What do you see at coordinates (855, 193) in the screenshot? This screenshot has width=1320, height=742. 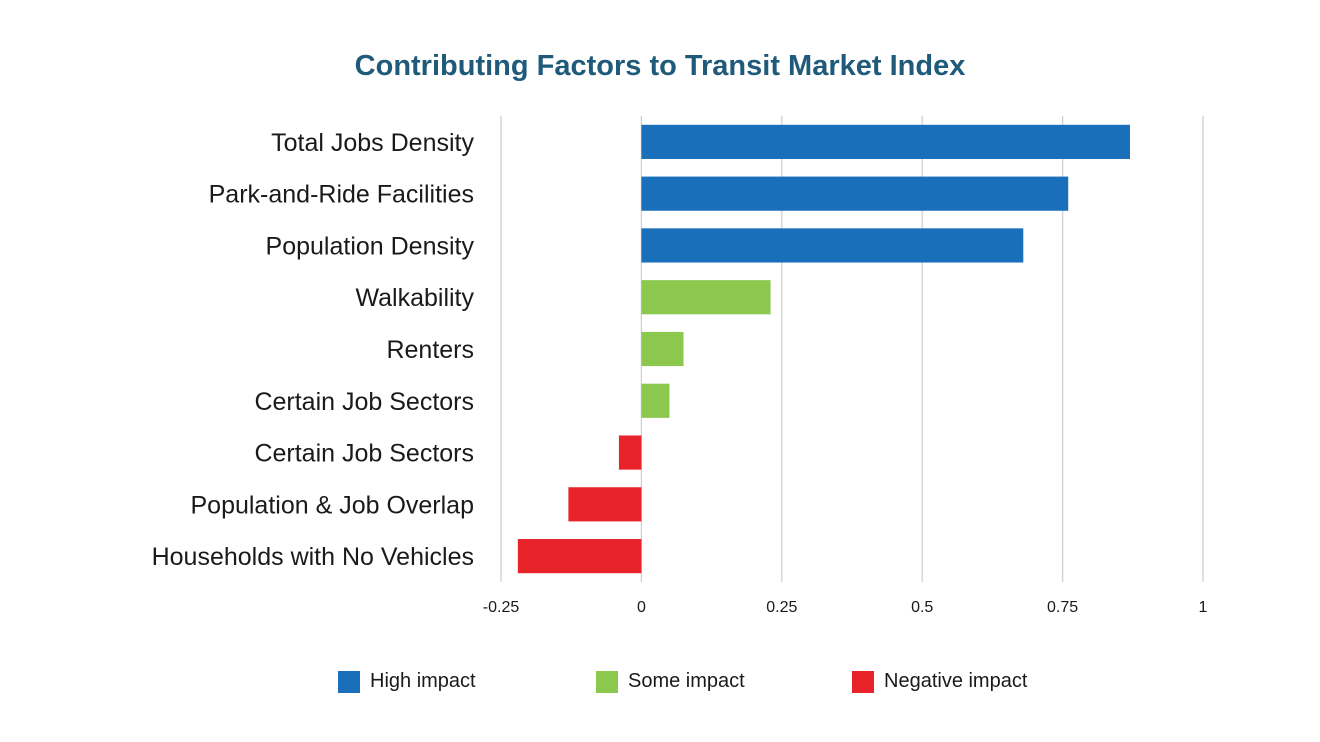 I see `bar-2-park-and-ride-facilities` at bounding box center [855, 193].